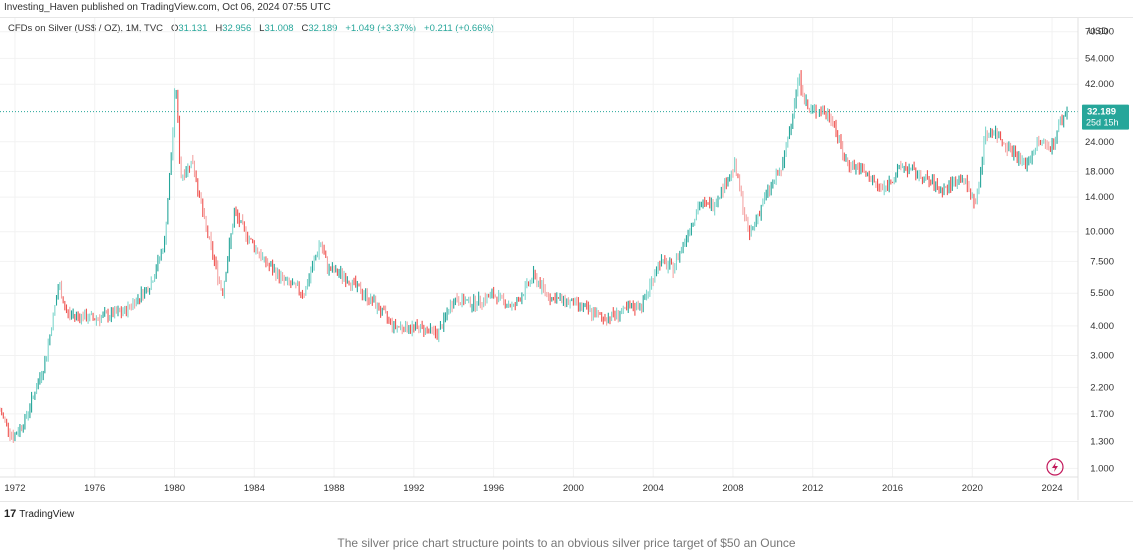  What do you see at coordinates (334, 488) in the screenshot?
I see `time-tick-label: 1988` at bounding box center [334, 488].